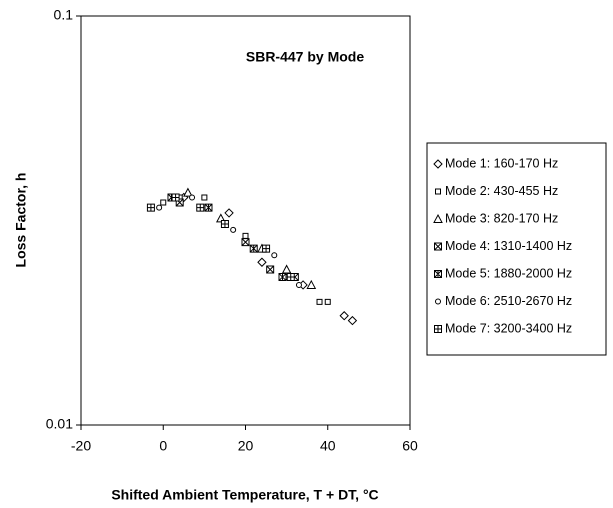 Image resolution: width=613 pixels, height=508 pixels. What do you see at coordinates (163, 446) in the screenshot?
I see `x-tick-label: 0` at bounding box center [163, 446].